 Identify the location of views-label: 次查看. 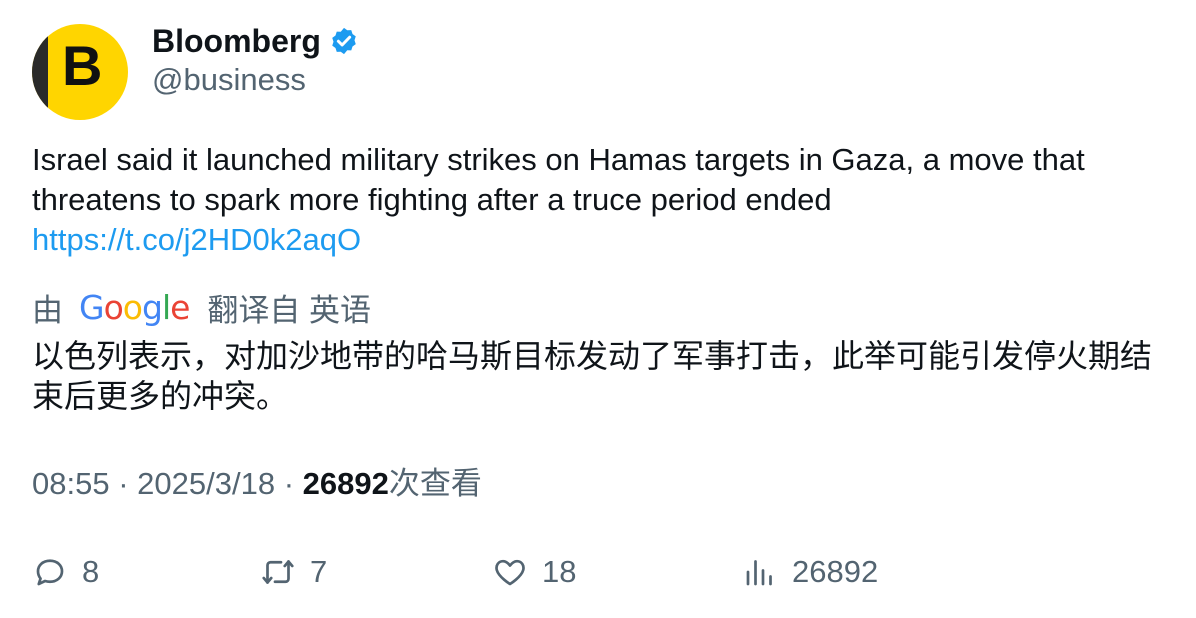
(435, 483).